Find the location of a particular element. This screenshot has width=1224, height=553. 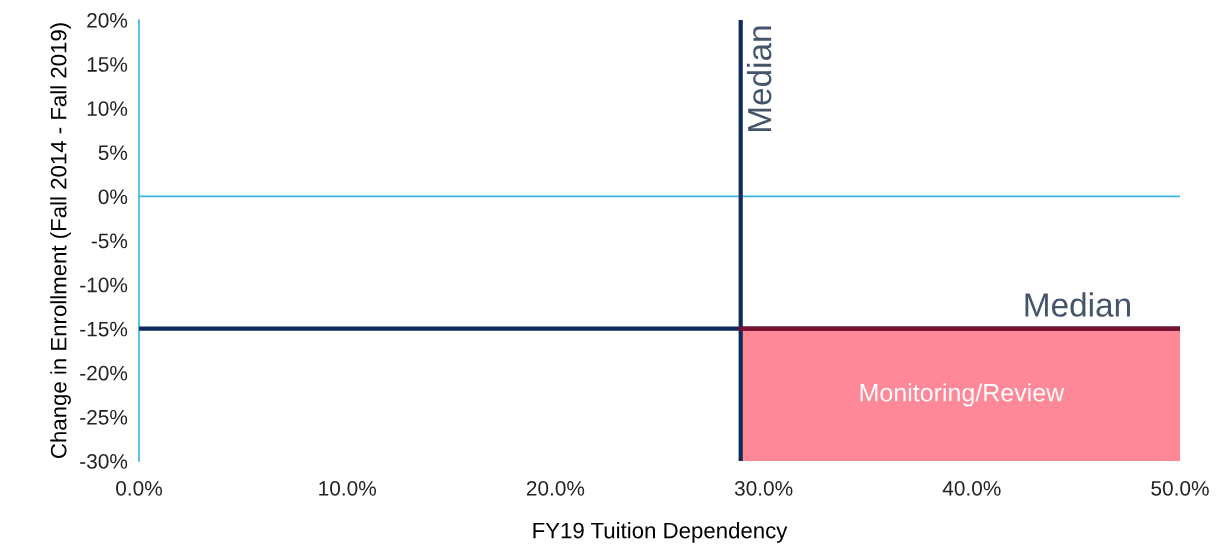

y-tick-label: -5% is located at coordinates (109, 241).